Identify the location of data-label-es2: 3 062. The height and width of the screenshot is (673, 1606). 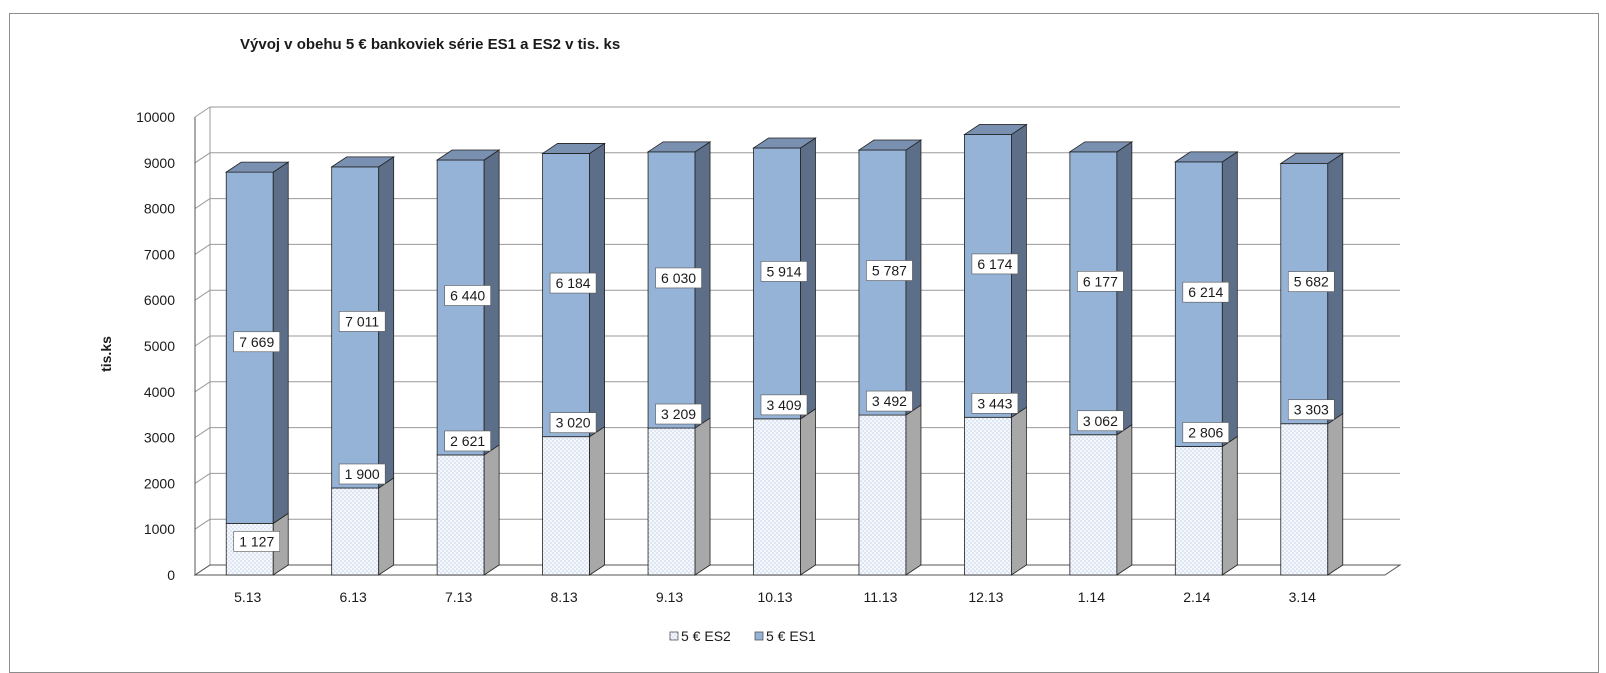
(1100, 421).